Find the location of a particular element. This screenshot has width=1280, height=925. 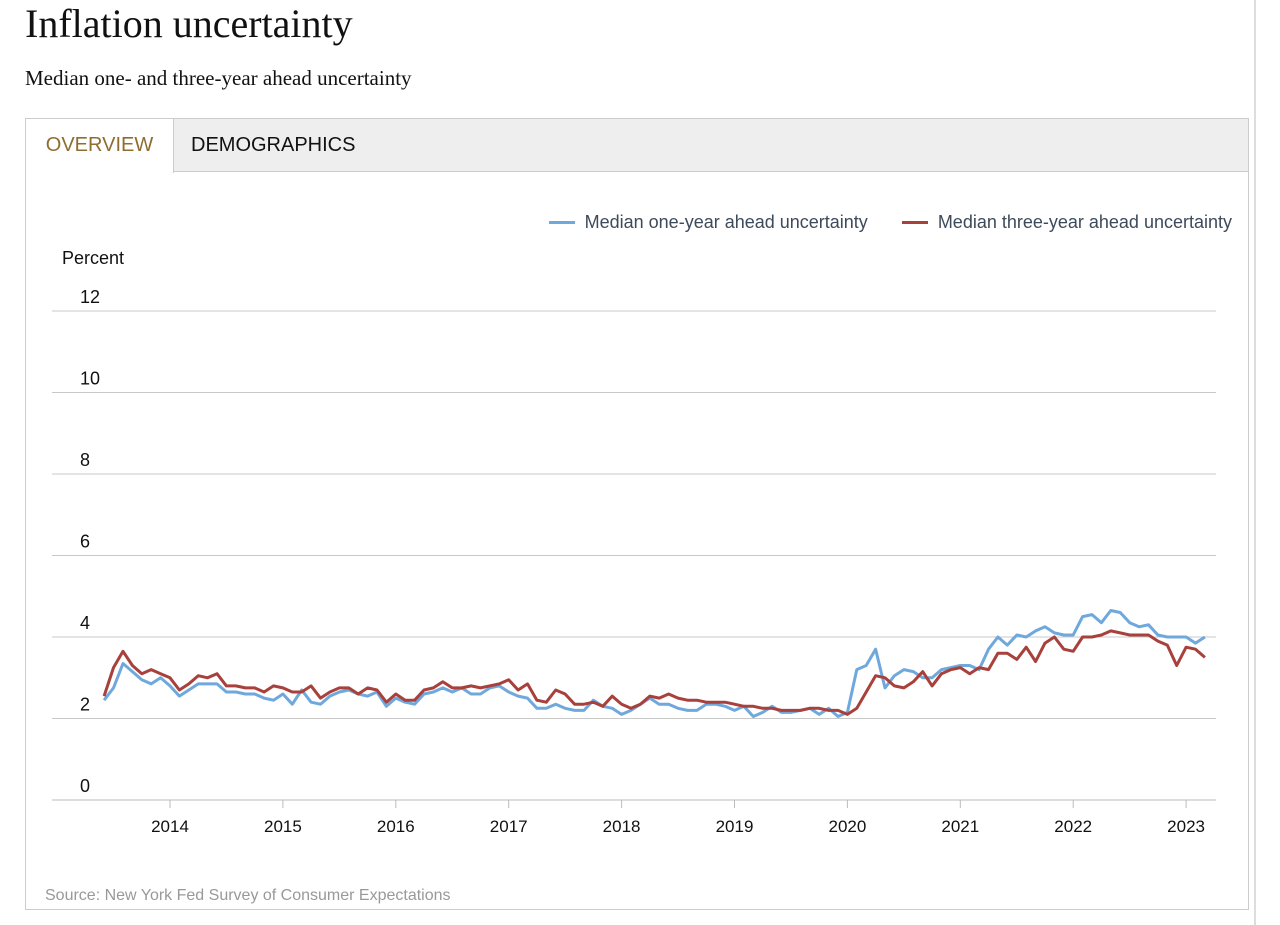

x-tick-label: 2020 is located at coordinates (847, 826).